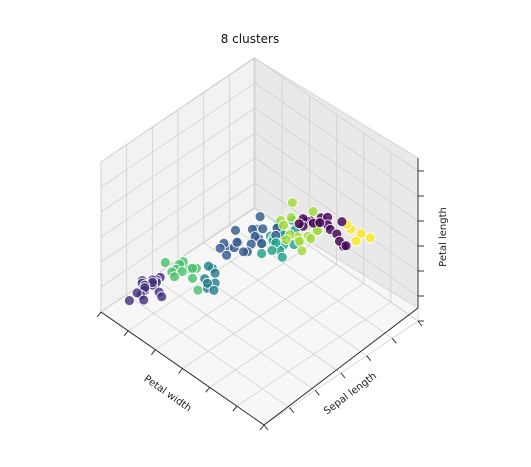 This screenshot has height=467, width=531. What do you see at coordinates (250, 39) in the screenshot?
I see `chart-title: 8 clusters` at bounding box center [250, 39].